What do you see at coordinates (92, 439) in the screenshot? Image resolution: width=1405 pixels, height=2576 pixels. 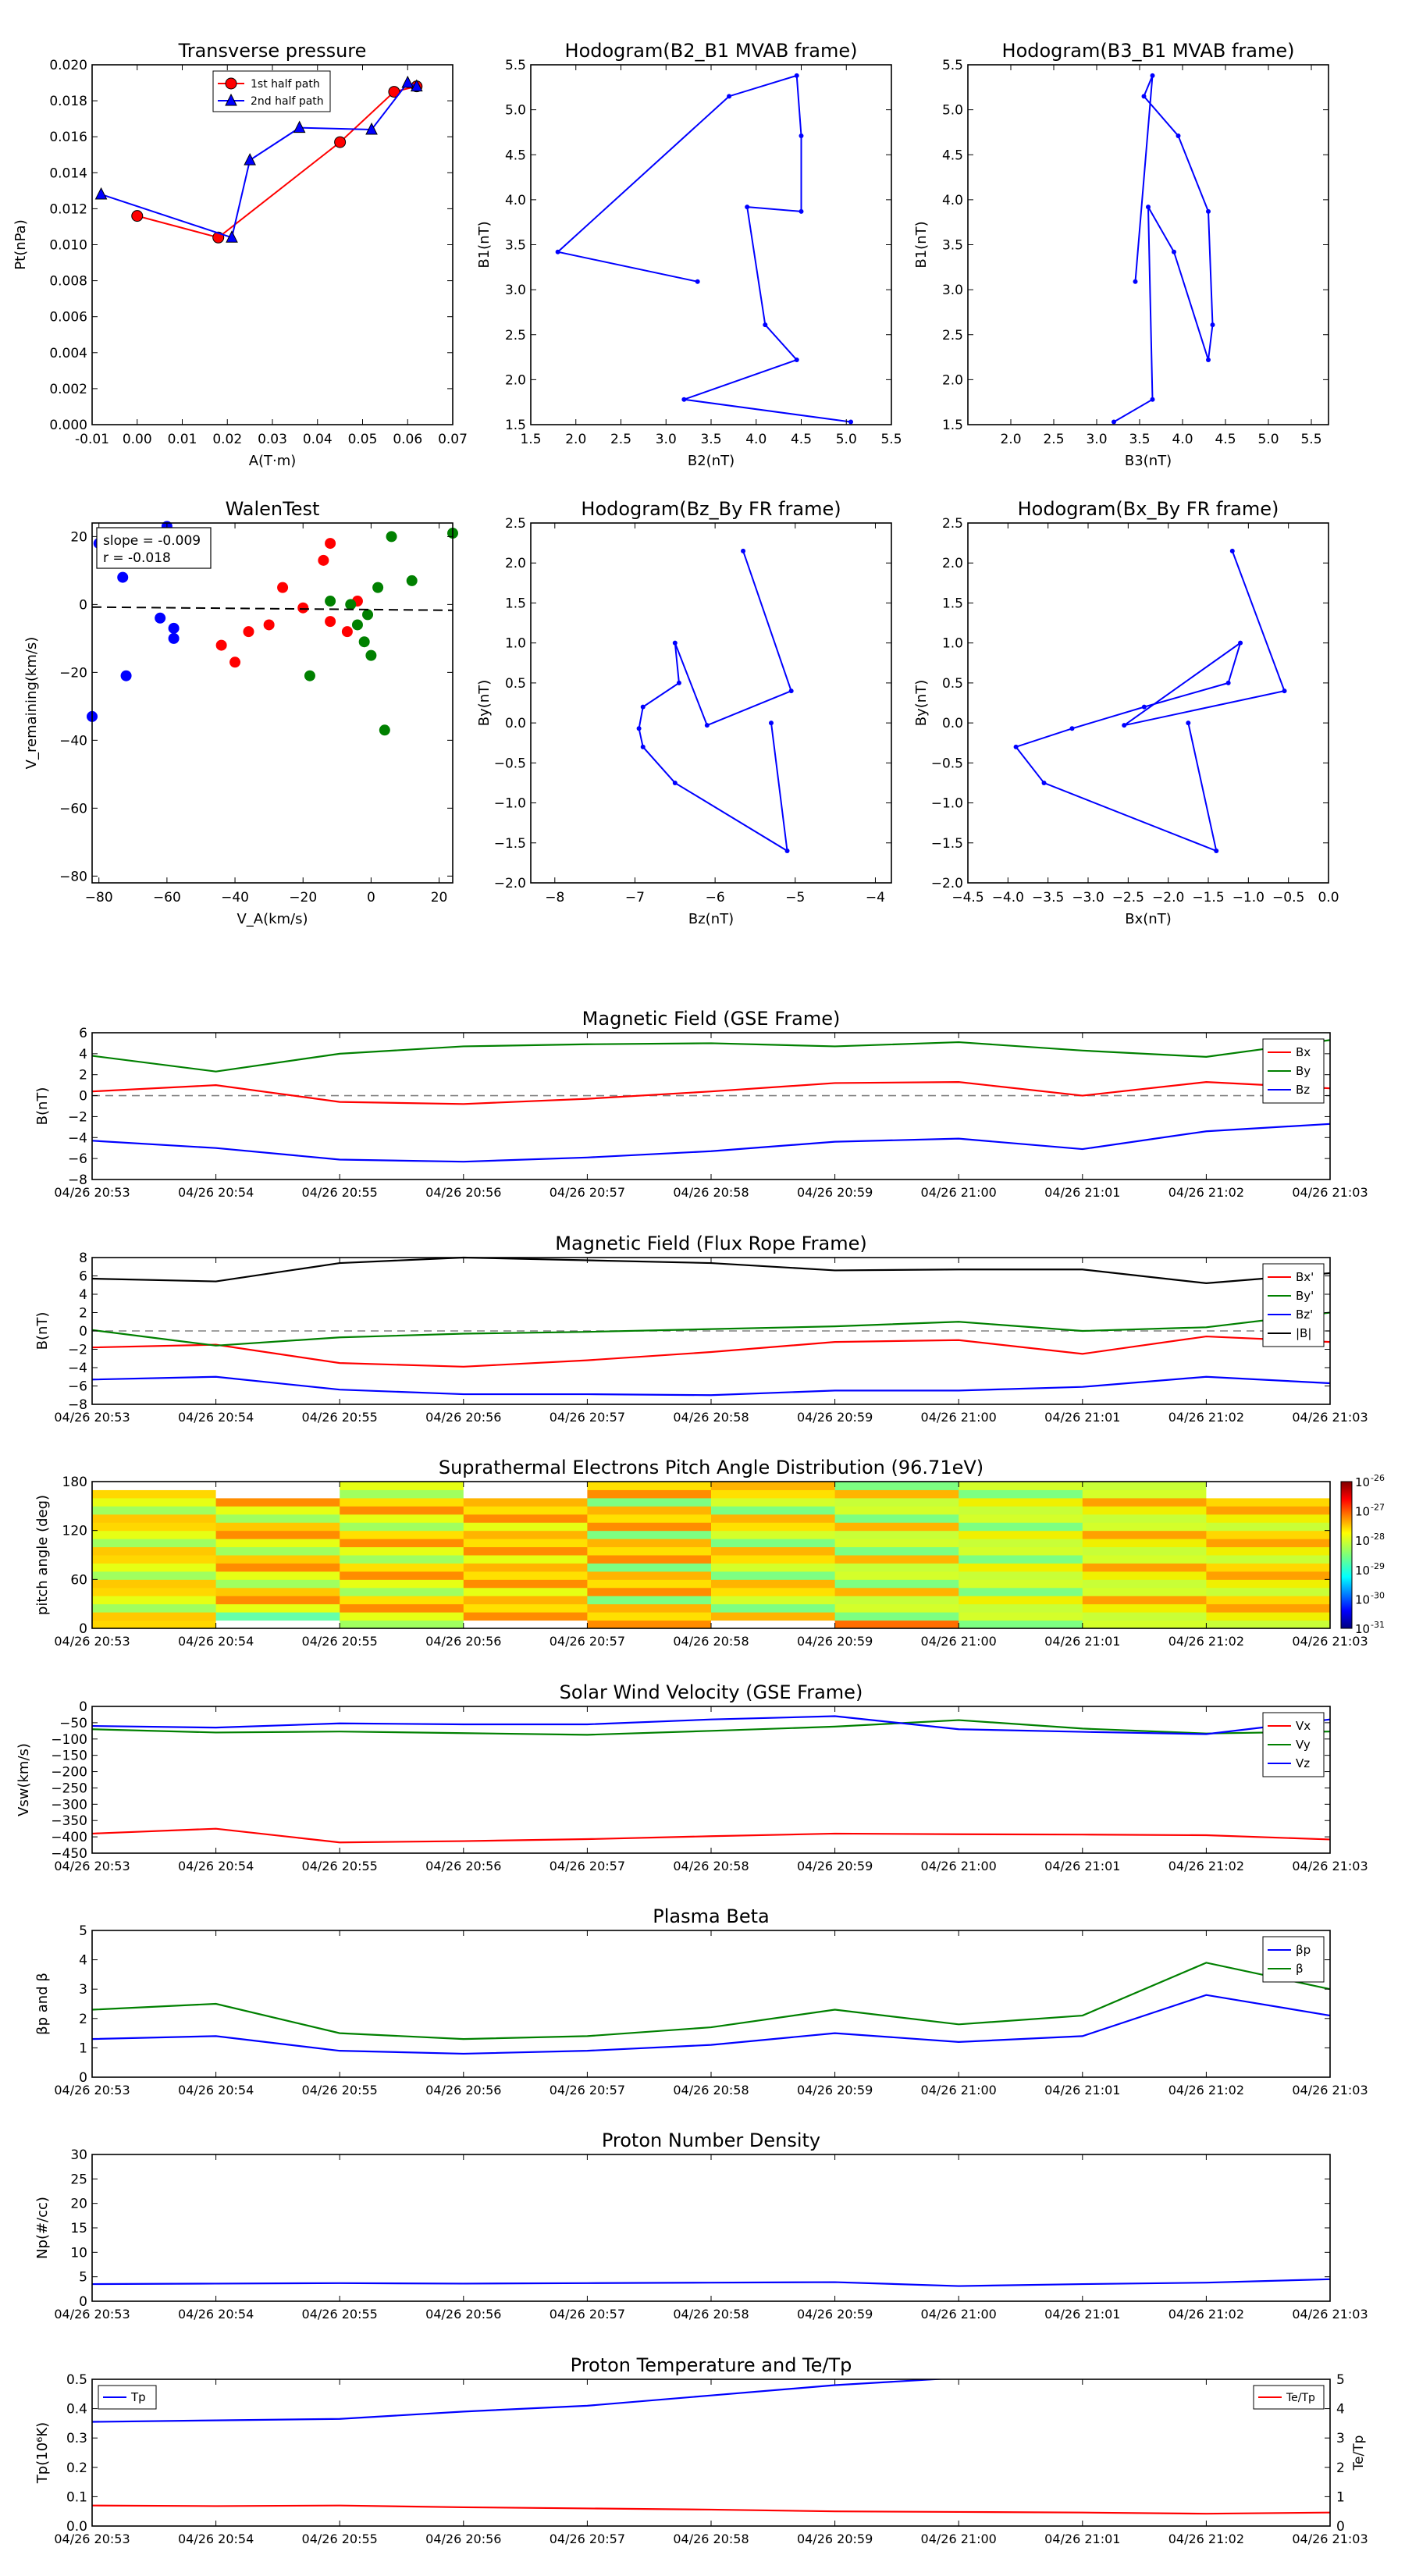 I see `x-tick-label: -0.01` at bounding box center [92, 439].